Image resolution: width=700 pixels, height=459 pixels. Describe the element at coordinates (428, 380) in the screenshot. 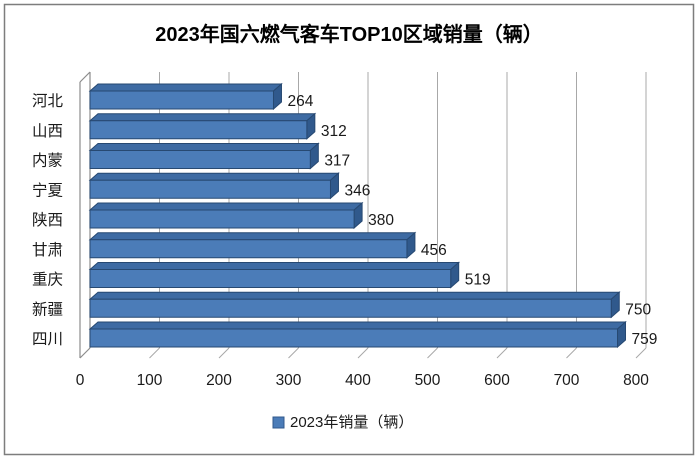

I see `x-tick-label: 500` at that location.